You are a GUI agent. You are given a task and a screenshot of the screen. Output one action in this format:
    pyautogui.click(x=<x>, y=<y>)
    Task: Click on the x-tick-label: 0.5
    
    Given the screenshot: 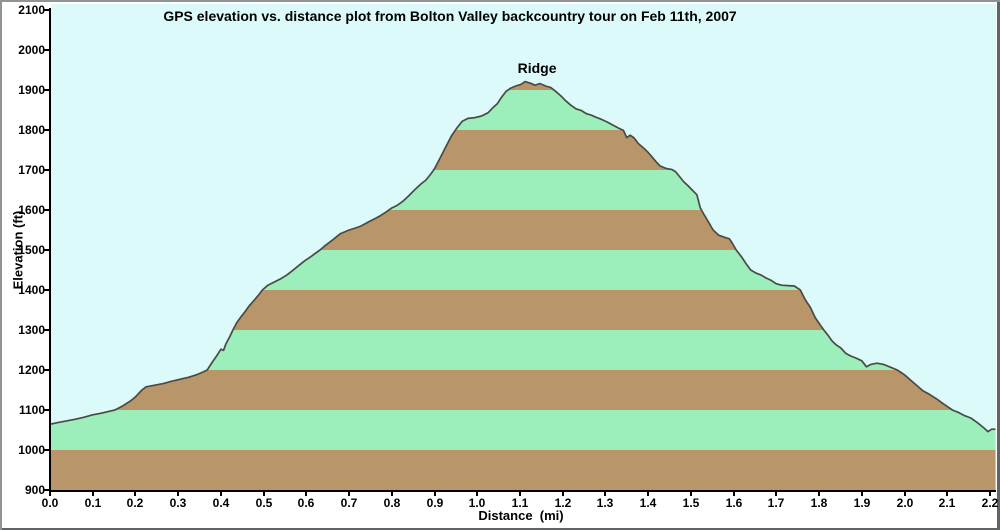 What is the action you would take?
    pyautogui.click(x=264, y=503)
    